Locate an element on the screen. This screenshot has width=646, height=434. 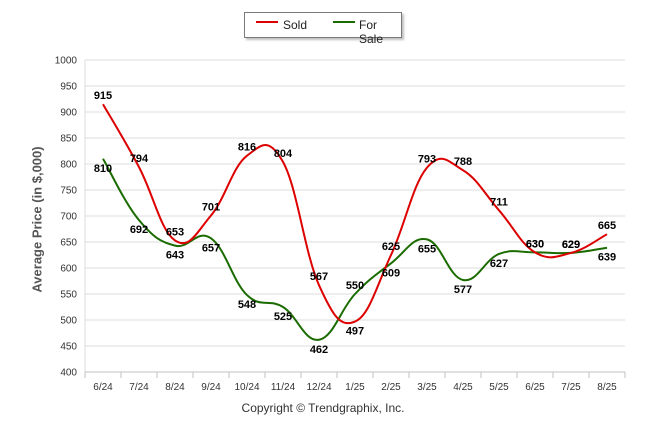
data-label-for-sale: 627 is located at coordinates (499, 264).